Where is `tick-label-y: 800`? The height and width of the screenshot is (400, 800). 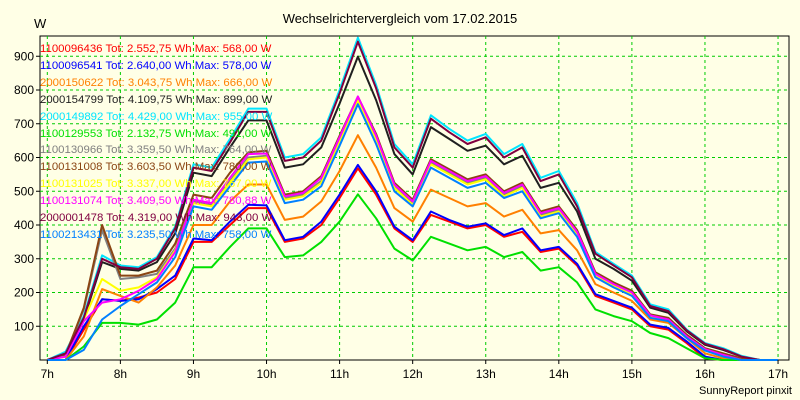 tick-label-y: 800 is located at coordinates (24, 90).